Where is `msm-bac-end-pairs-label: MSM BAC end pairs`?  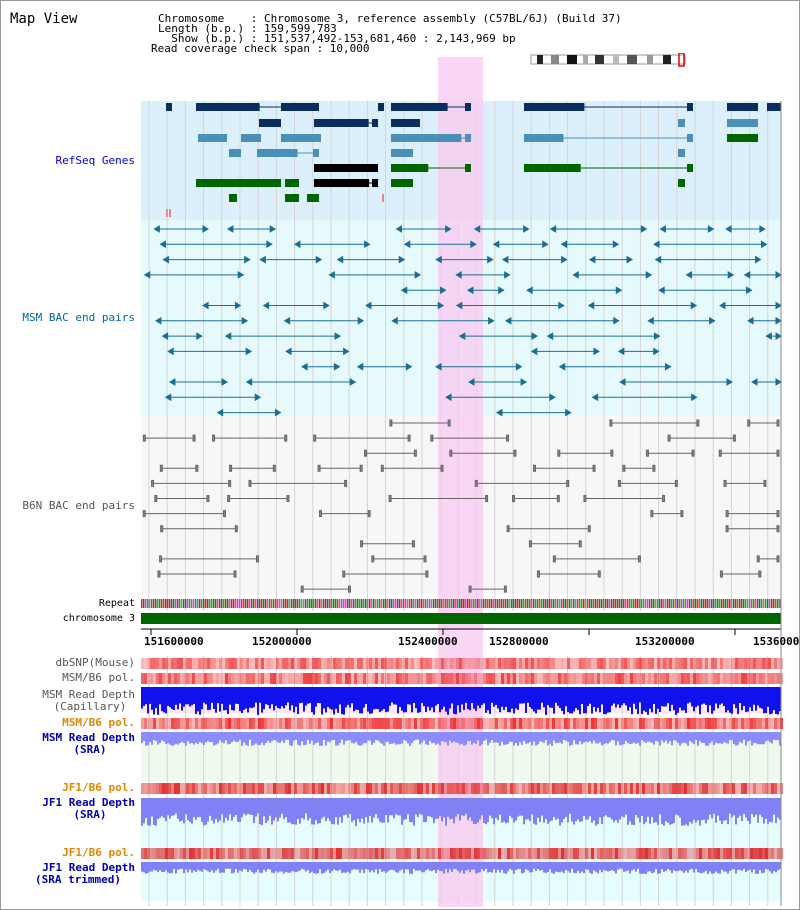
msm-bac-end-pairs-label: MSM BAC end pairs is located at coordinates (78, 317).